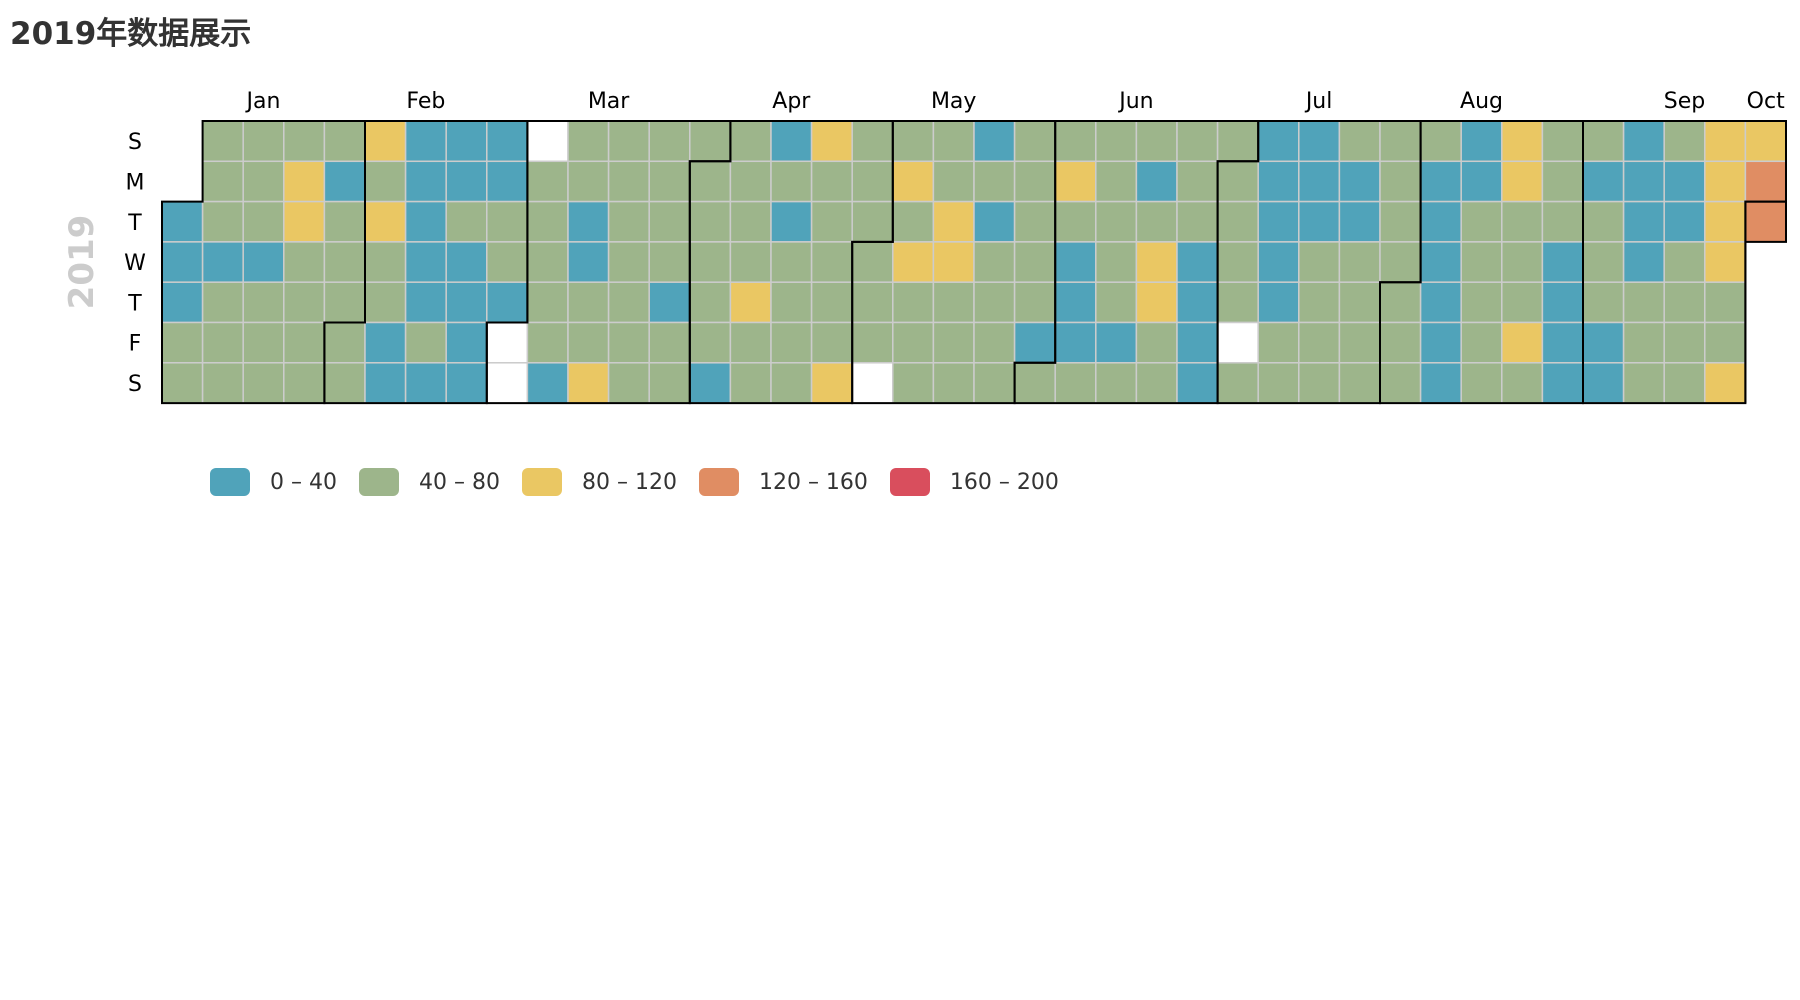  Describe the element at coordinates (425, 101) in the screenshot. I see `month-label: Feb` at that location.